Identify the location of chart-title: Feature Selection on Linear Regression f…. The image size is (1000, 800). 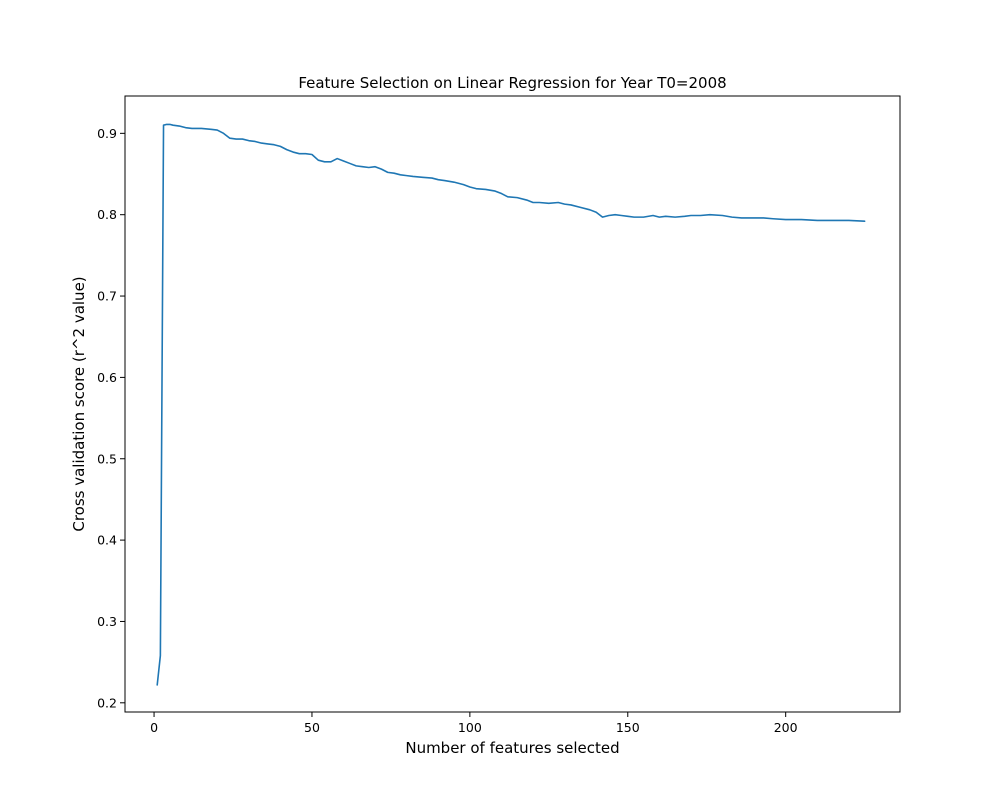
(512, 83).